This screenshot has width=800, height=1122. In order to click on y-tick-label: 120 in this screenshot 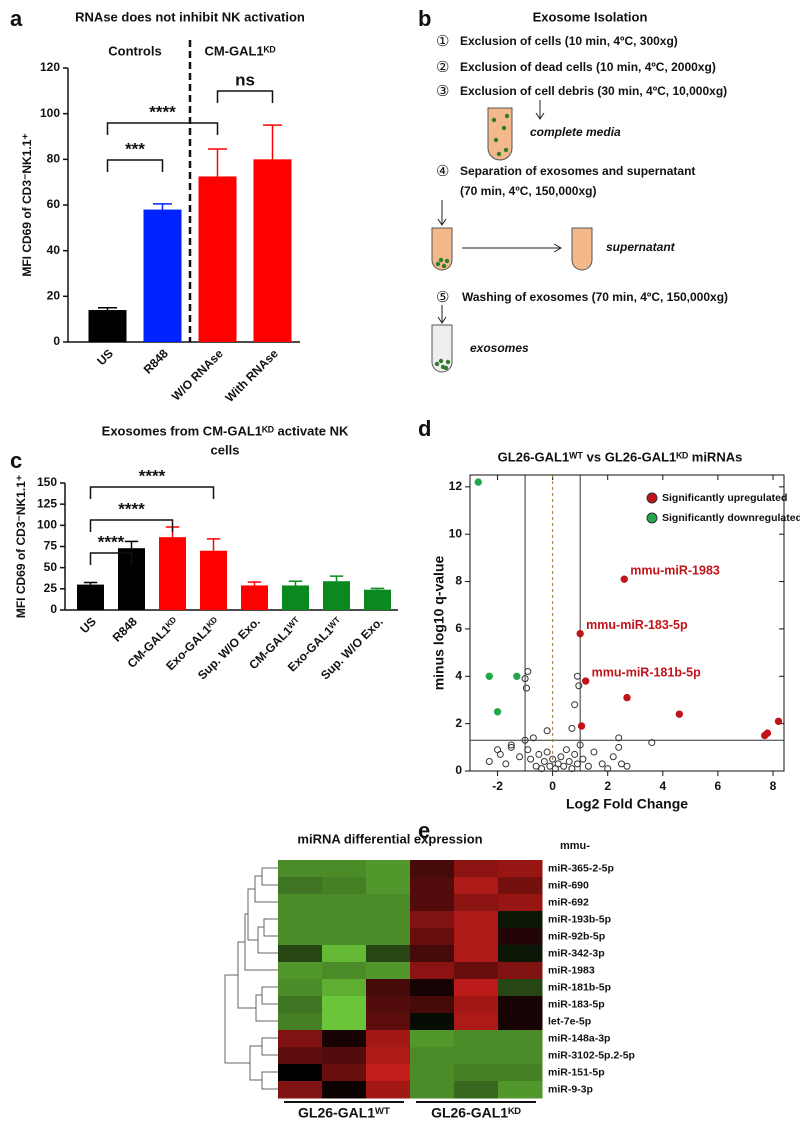, I will do `click(50, 67)`.